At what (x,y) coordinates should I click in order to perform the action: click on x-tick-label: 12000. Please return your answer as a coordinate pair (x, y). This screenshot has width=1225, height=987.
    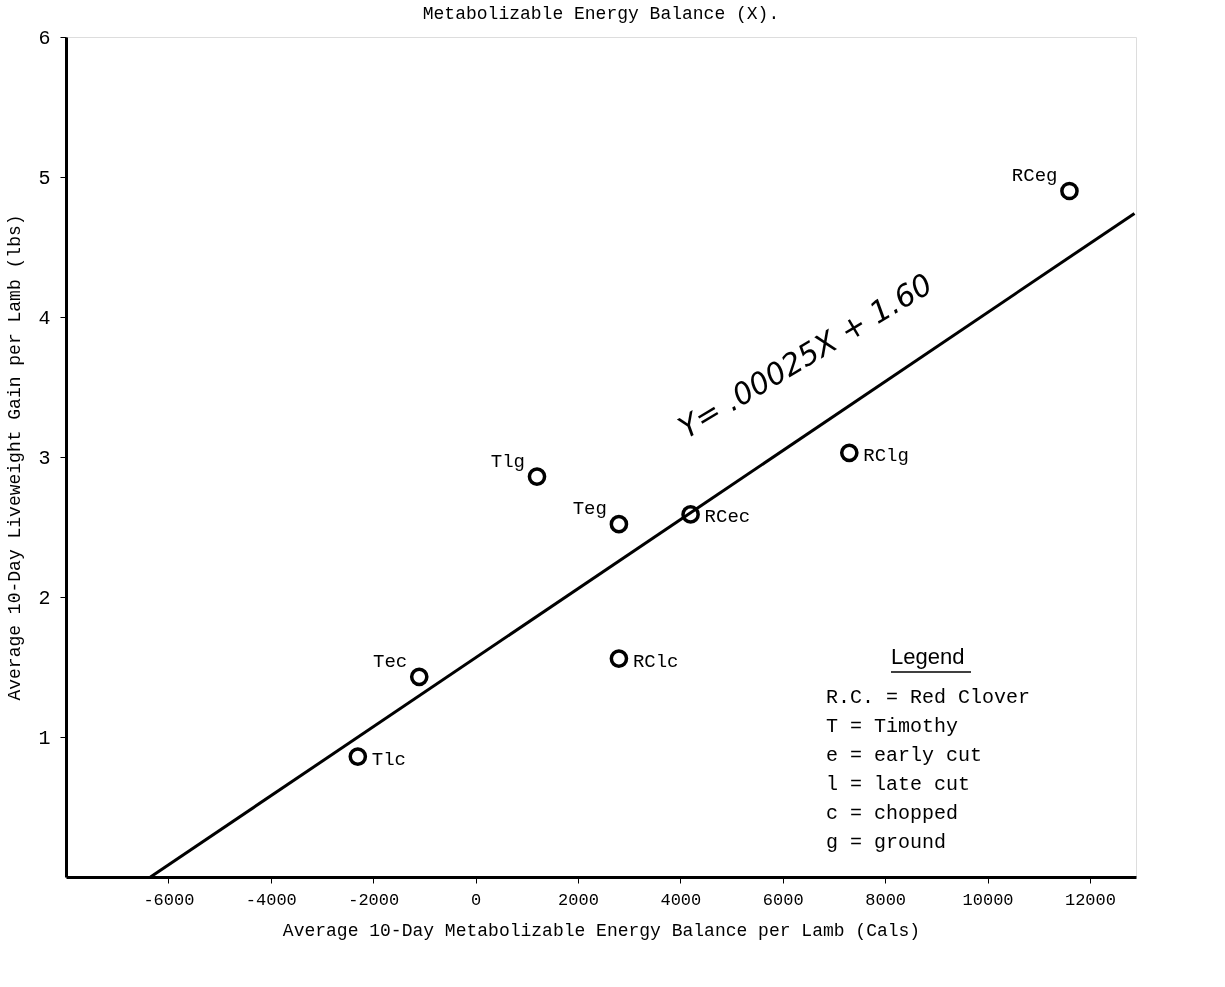
    Looking at the image, I should click on (1090, 900).